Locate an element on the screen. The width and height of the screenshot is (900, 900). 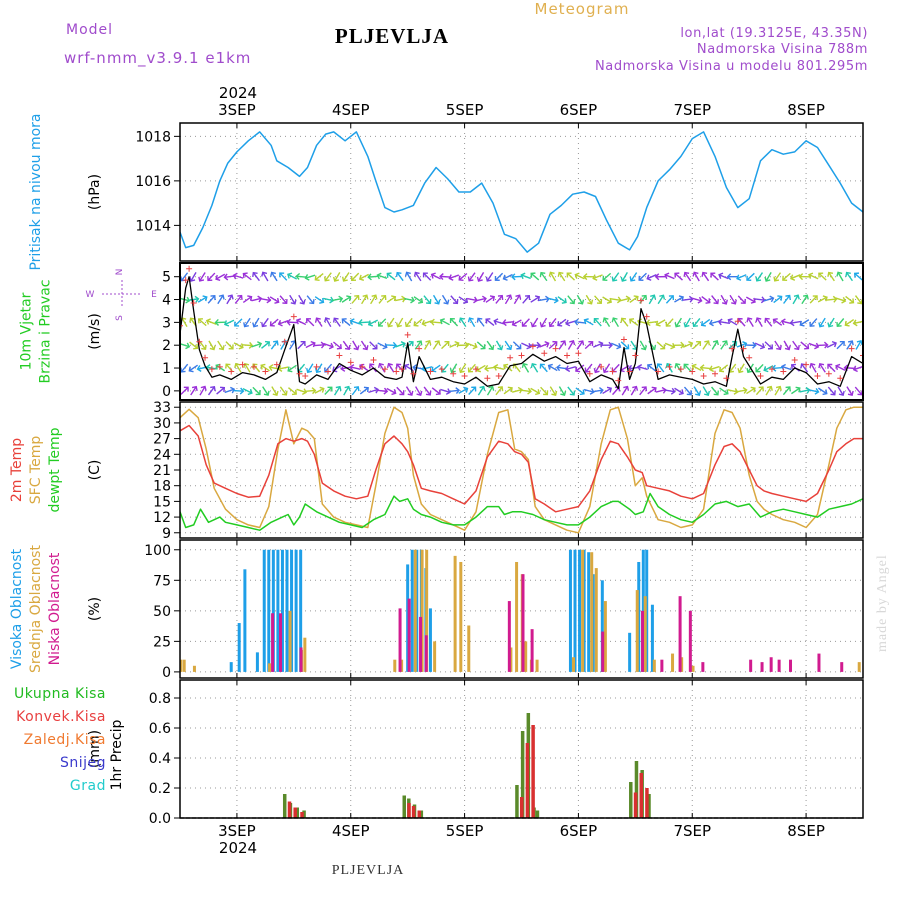
day-label-bottom-4SEP: 4SEP is located at coordinates (351, 831).